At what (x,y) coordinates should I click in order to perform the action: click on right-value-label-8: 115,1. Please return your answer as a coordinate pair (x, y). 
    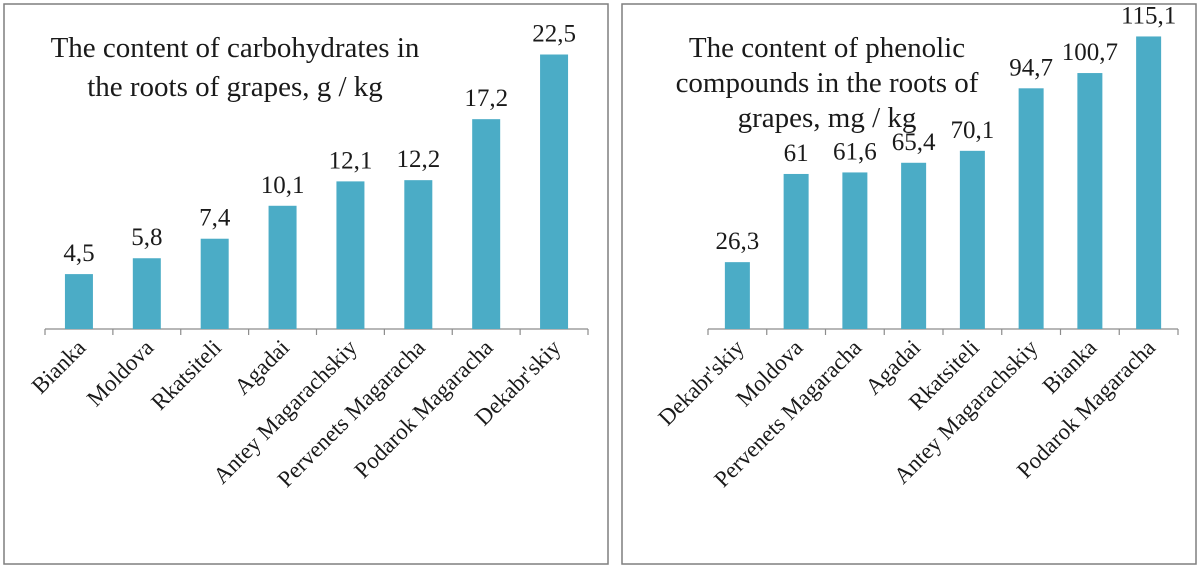
    Looking at the image, I should click on (1148, 15).